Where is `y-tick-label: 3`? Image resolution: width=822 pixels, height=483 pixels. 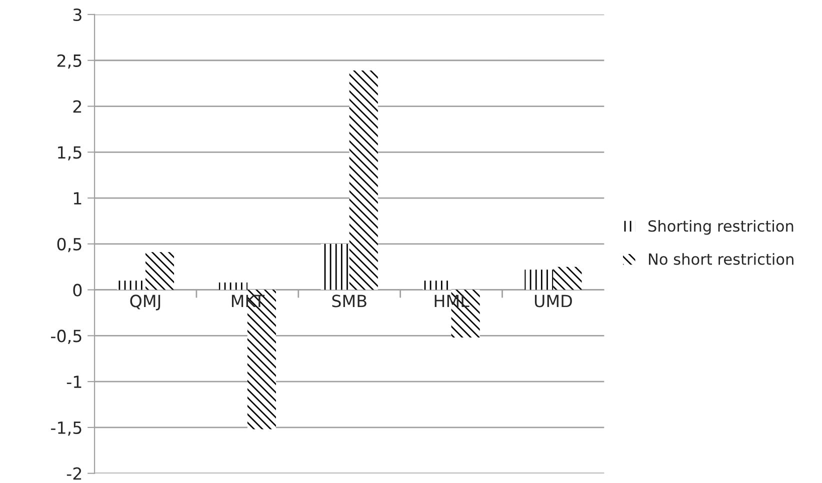
y-tick-label: 3 is located at coordinates (77, 15).